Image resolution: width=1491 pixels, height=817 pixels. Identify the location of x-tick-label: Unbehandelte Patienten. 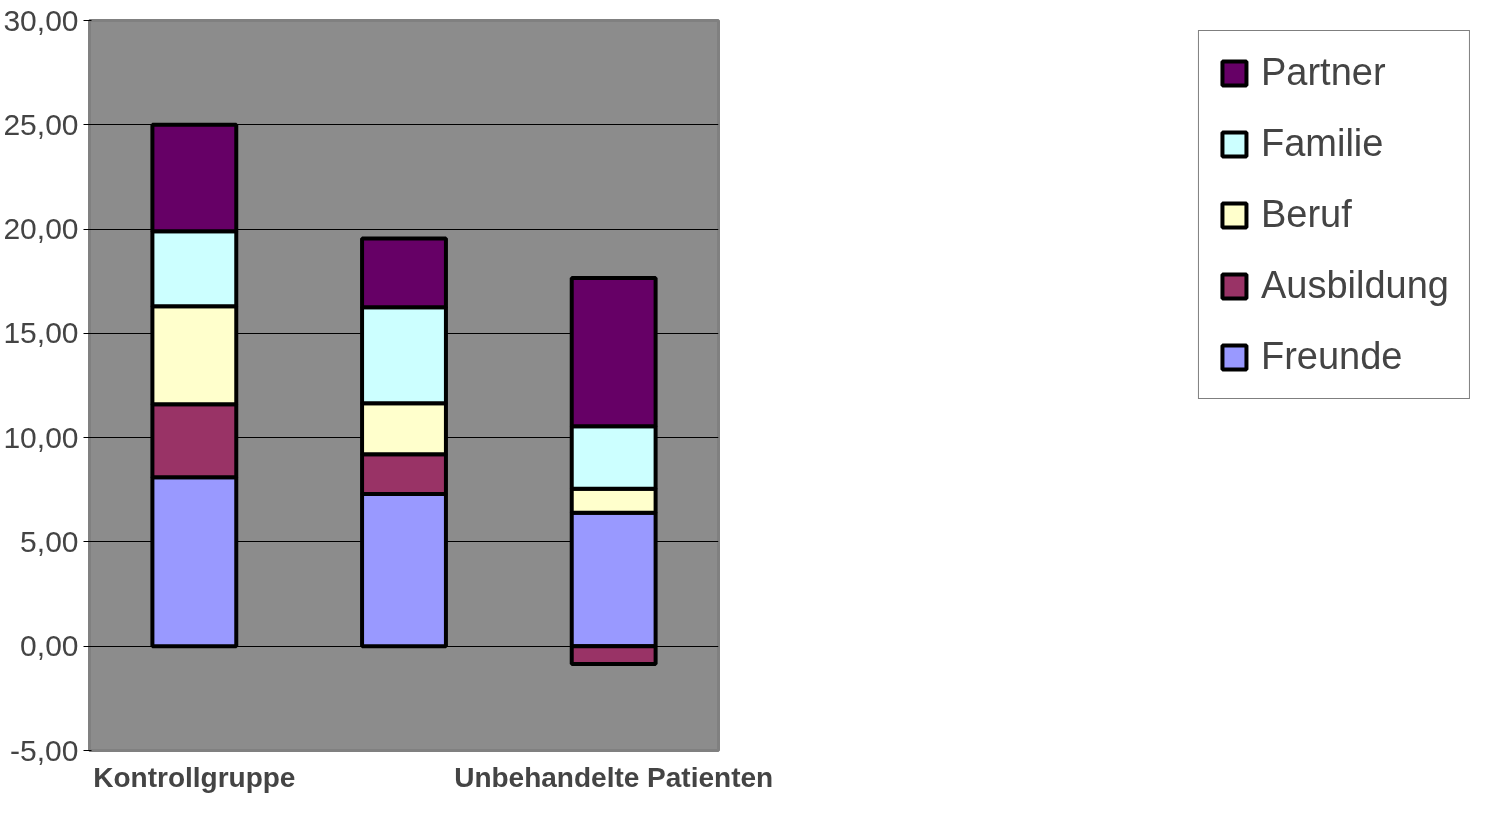
(614, 777).